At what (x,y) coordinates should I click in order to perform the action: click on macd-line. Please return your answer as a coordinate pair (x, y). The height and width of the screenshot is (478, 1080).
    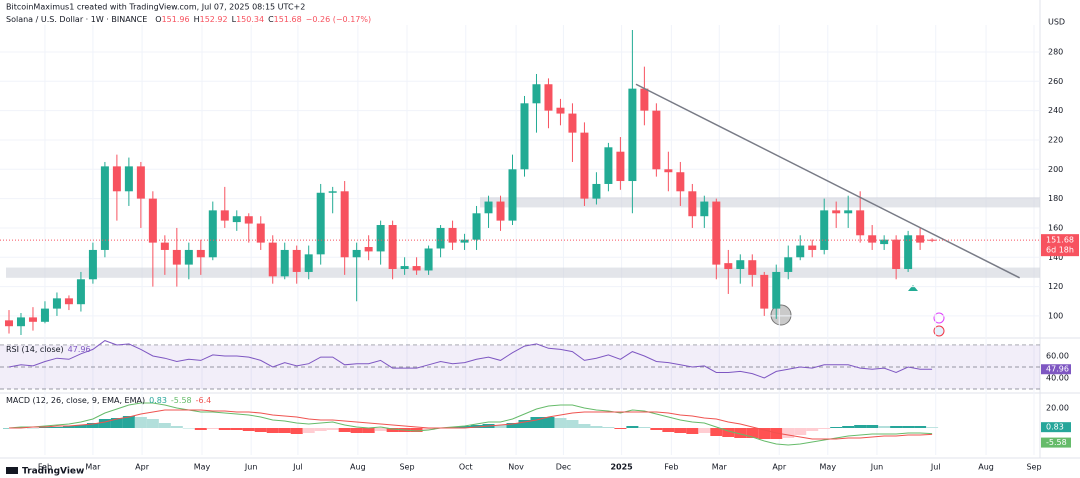
    Looking at the image, I should click on (470, 424).